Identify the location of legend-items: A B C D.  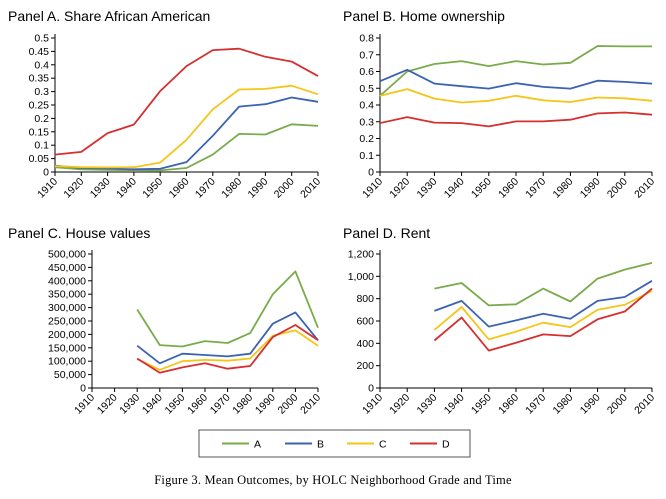
(336, 445).